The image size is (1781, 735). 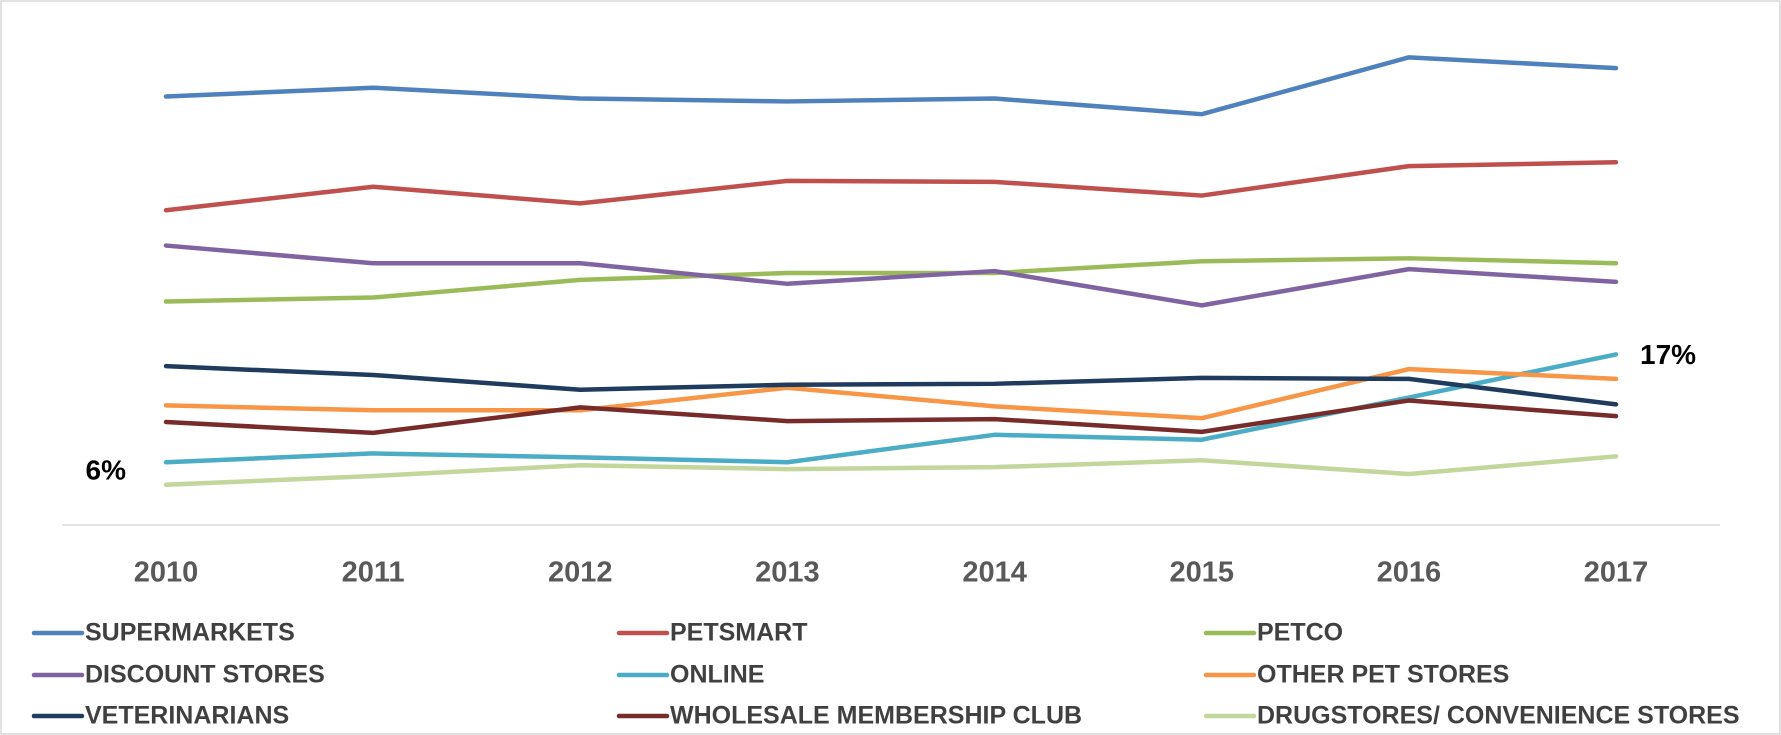 What do you see at coordinates (994, 573) in the screenshot?
I see `x-tick-label: 2014` at bounding box center [994, 573].